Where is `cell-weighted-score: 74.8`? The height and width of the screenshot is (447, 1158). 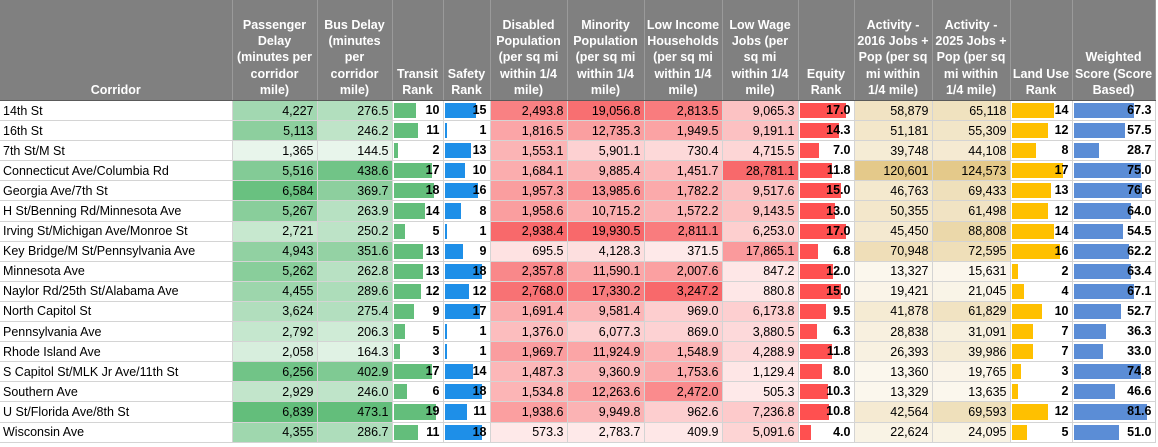
cell-weighted-score: 74.8 is located at coordinates (1114, 372).